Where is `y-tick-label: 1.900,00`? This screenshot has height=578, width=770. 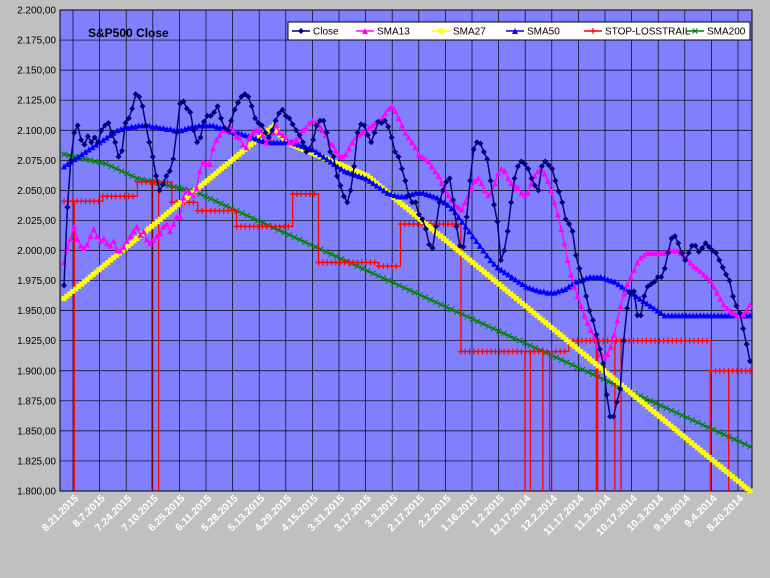
y-tick-label: 1.900,00 is located at coordinates (36, 371).